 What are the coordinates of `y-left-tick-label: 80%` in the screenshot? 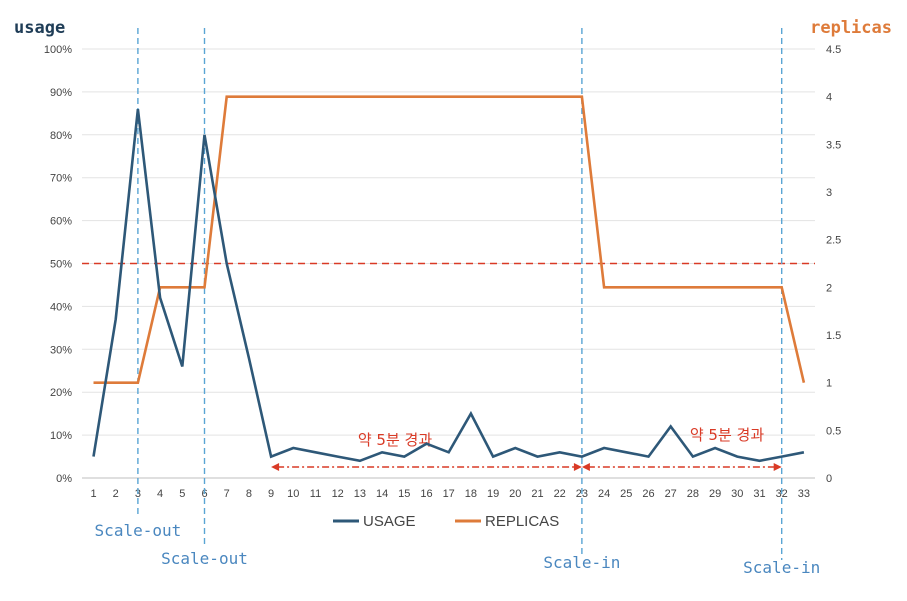 It's located at (61, 136).